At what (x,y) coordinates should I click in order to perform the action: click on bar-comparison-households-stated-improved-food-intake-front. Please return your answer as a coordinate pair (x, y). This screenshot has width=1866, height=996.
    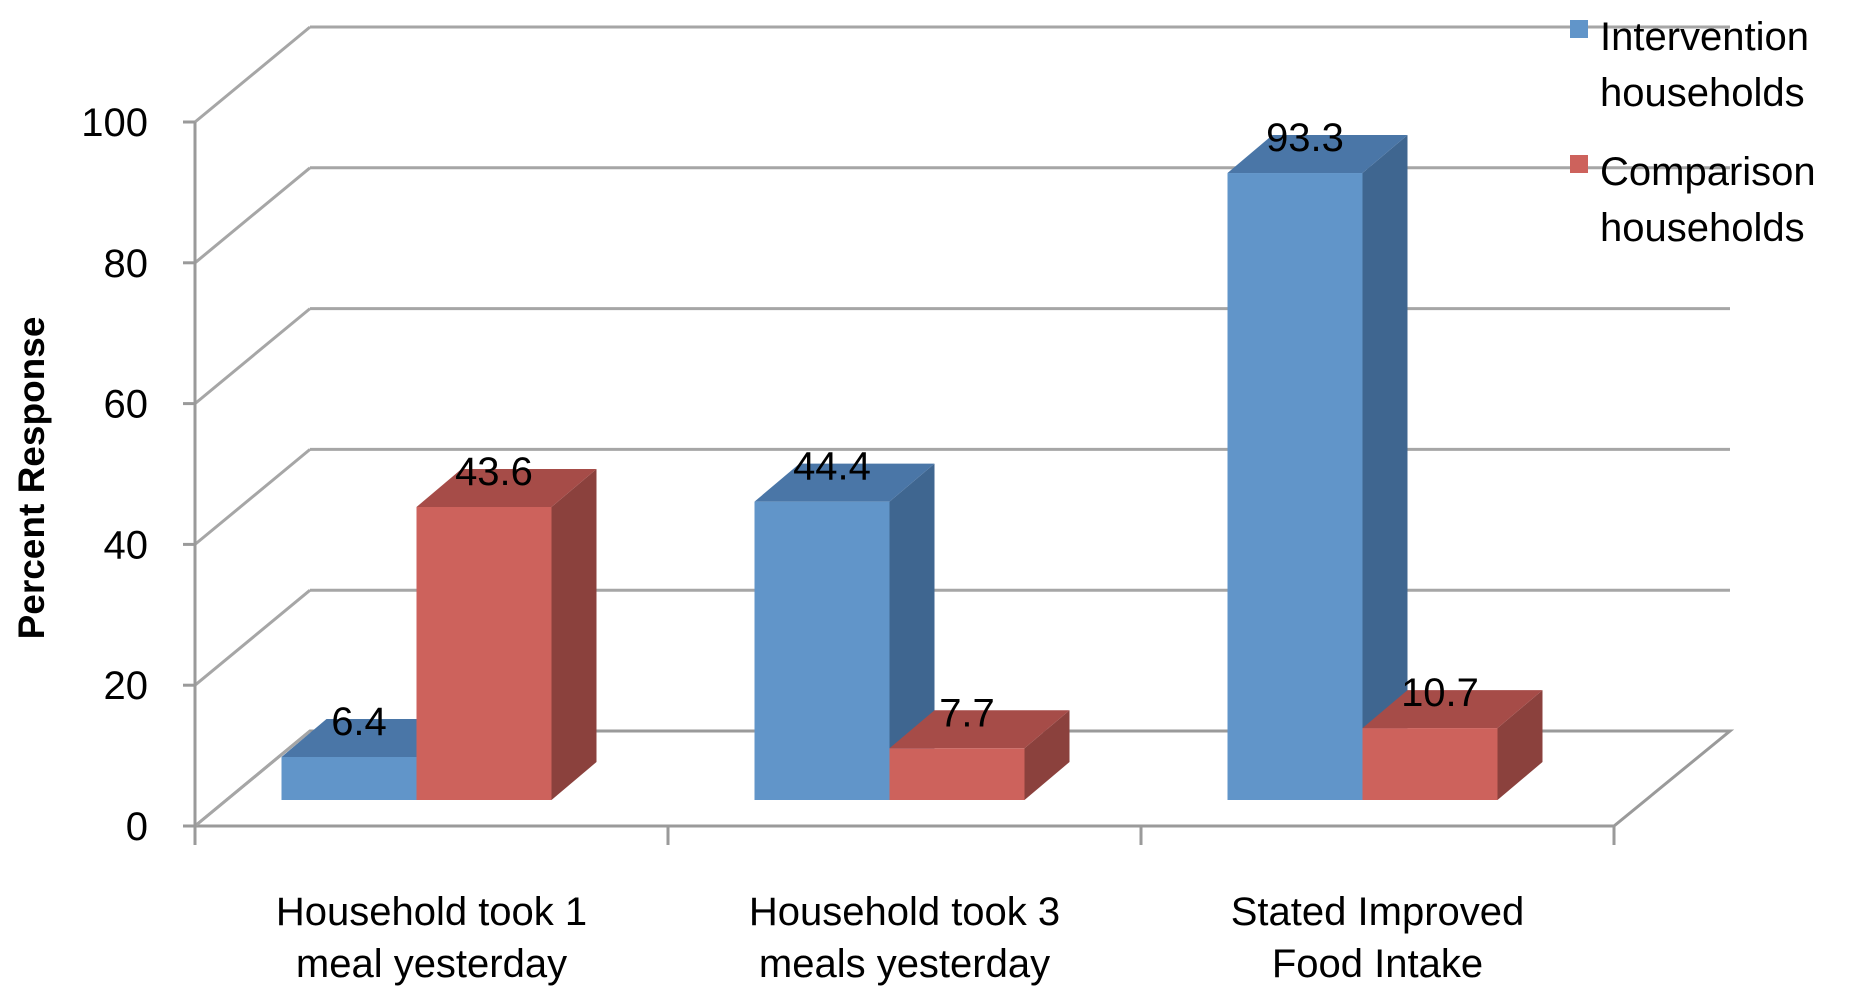
    Looking at the image, I should click on (1430, 764).